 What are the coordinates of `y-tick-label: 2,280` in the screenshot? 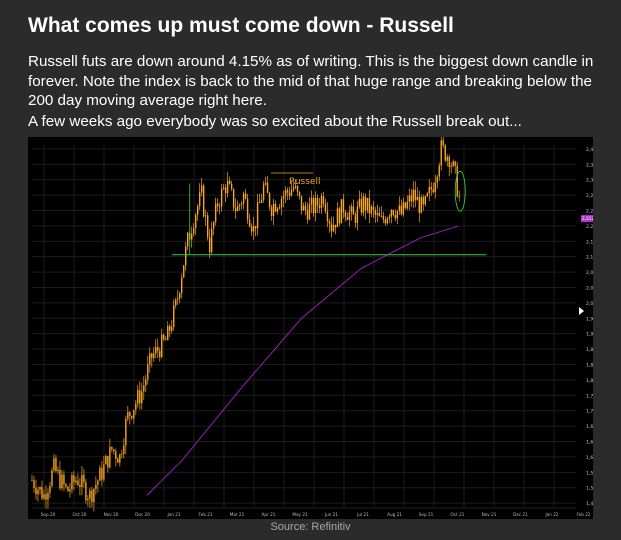 It's located at (589, 196).